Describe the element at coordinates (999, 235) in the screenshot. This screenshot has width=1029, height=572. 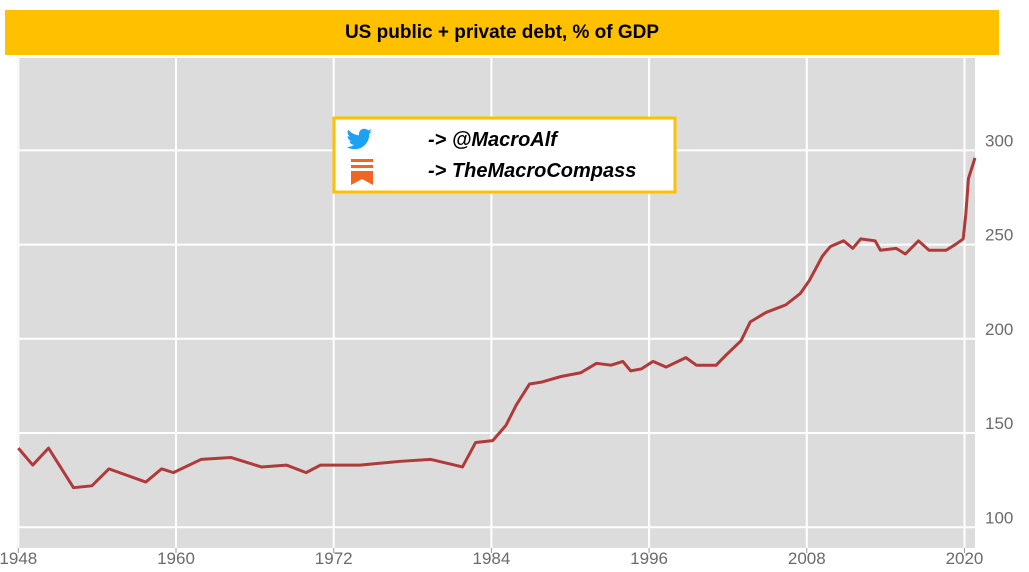
I see `y-tick-label: 250` at that location.